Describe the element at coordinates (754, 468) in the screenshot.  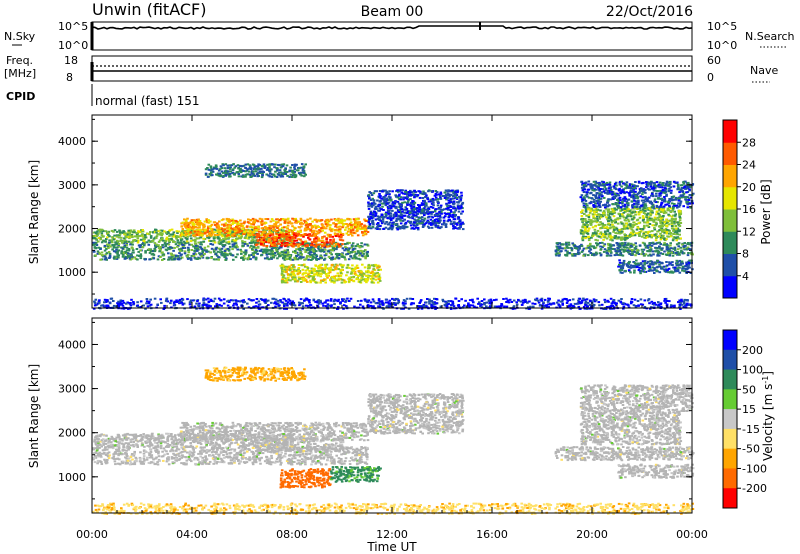
I see `velocity-colorbar-tick: -100` at that location.